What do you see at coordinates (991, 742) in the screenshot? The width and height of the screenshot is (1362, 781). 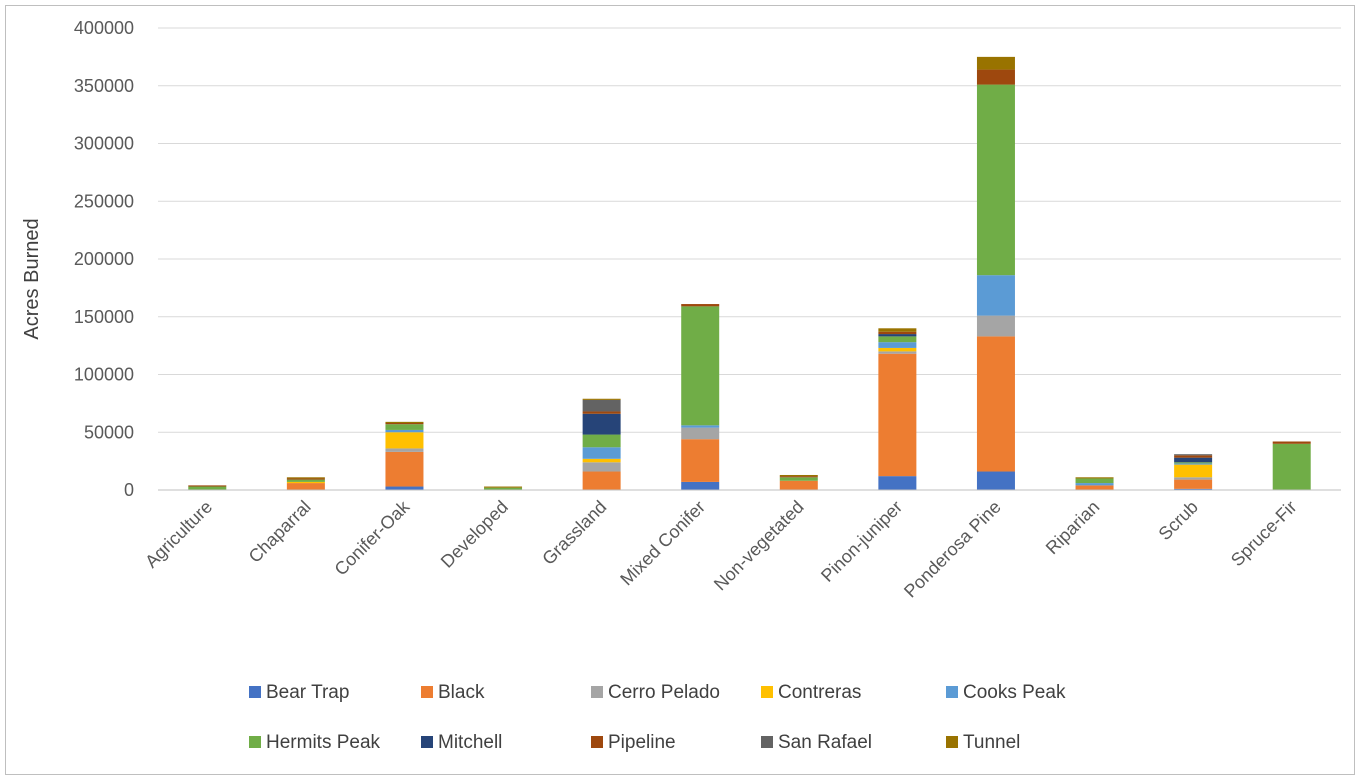 I see `legend-label: Tunnel` at bounding box center [991, 742].